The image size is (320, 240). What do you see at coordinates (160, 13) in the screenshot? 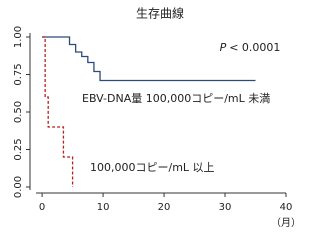
I see `chart-title: 生存曲線` at bounding box center [160, 13].